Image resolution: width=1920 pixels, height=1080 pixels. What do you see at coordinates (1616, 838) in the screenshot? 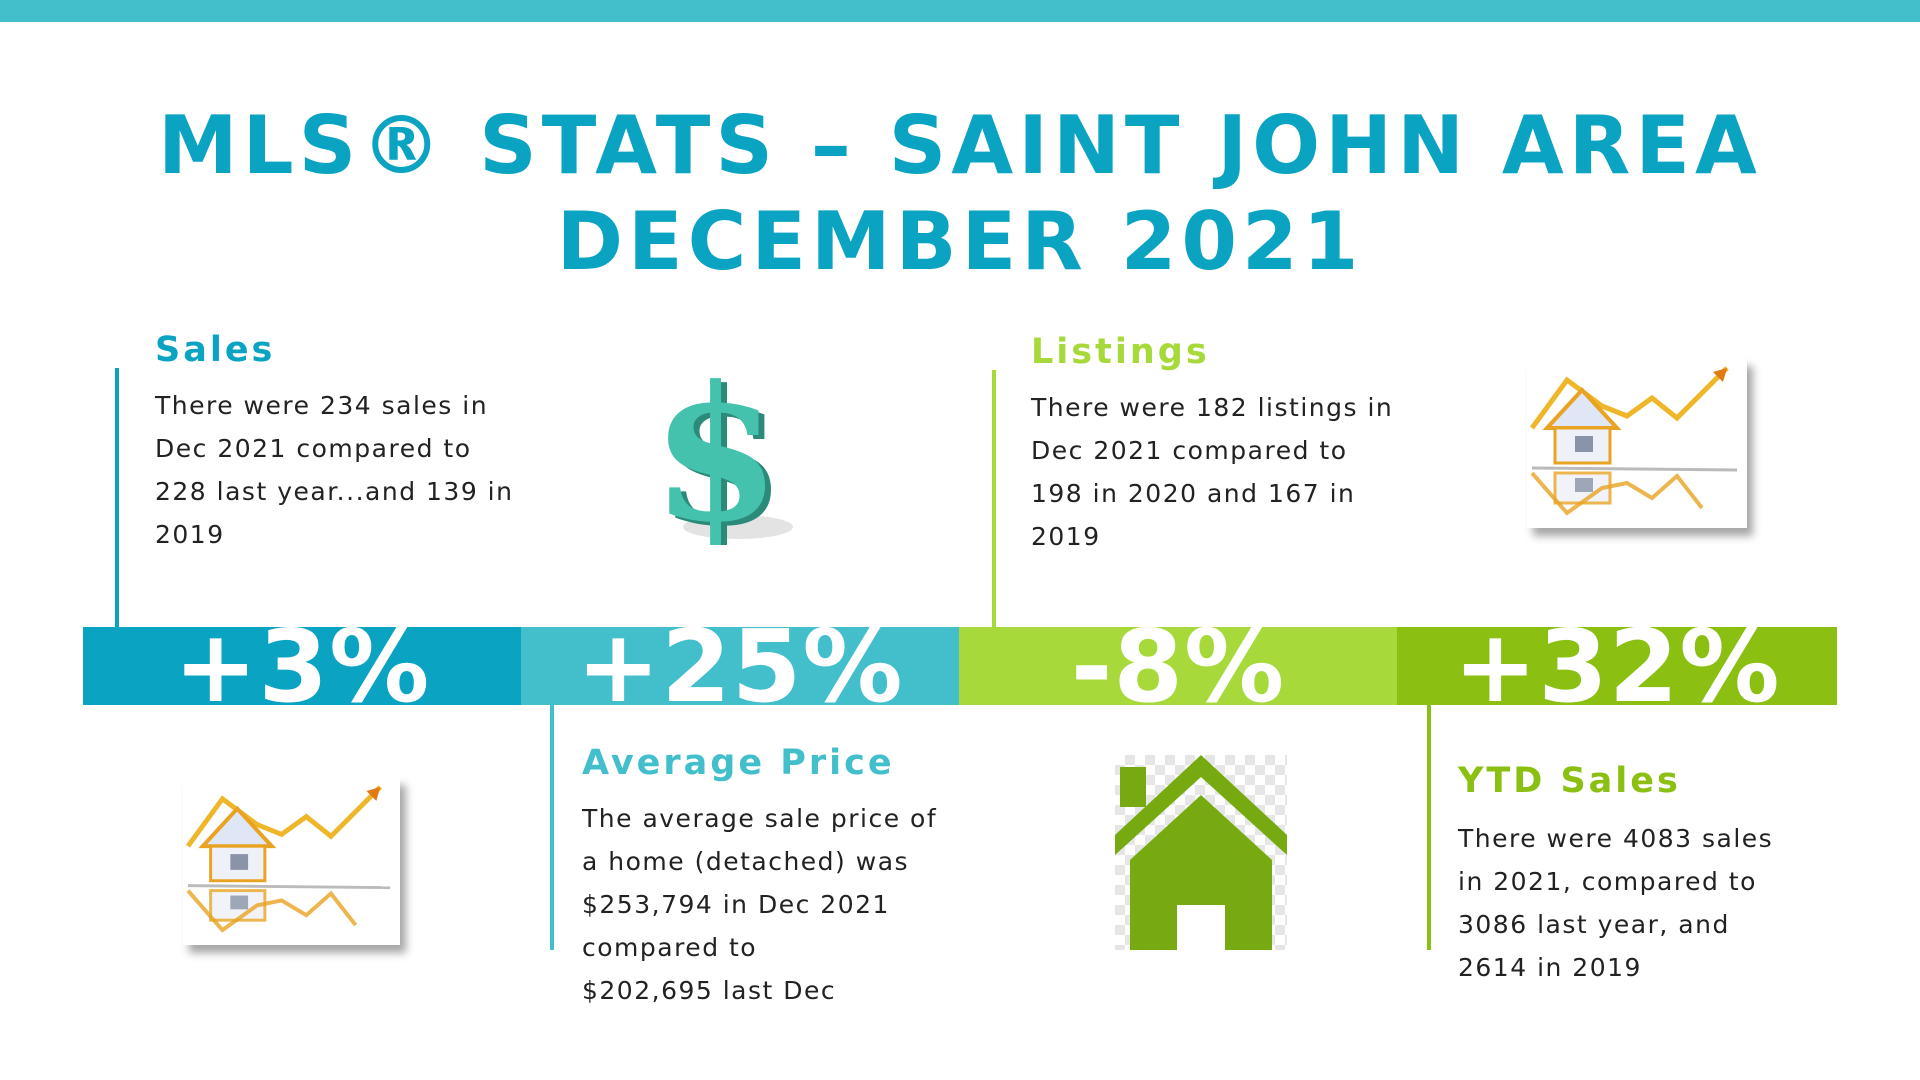
I see `ytd-line: There were 4083 sales` at bounding box center [1616, 838].